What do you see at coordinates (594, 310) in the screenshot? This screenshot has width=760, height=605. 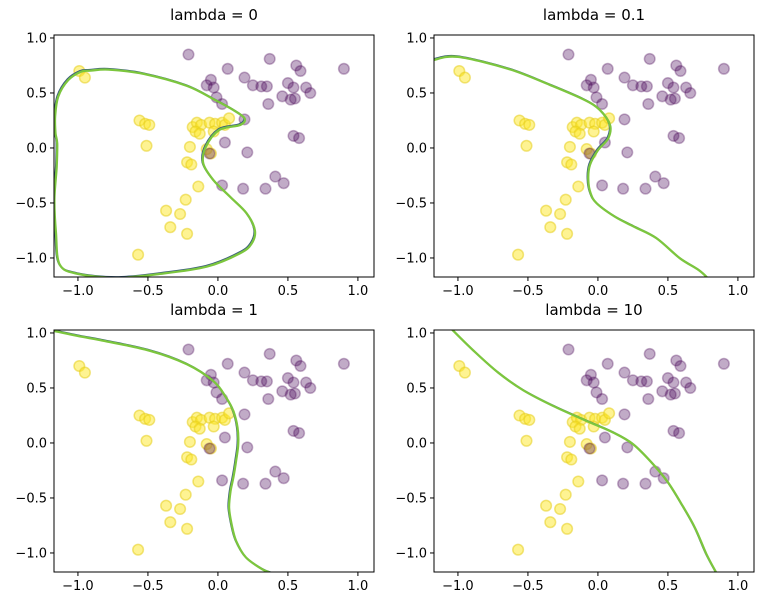 I see `subplot-title-lambda-10: lambda = 10` at bounding box center [594, 310].